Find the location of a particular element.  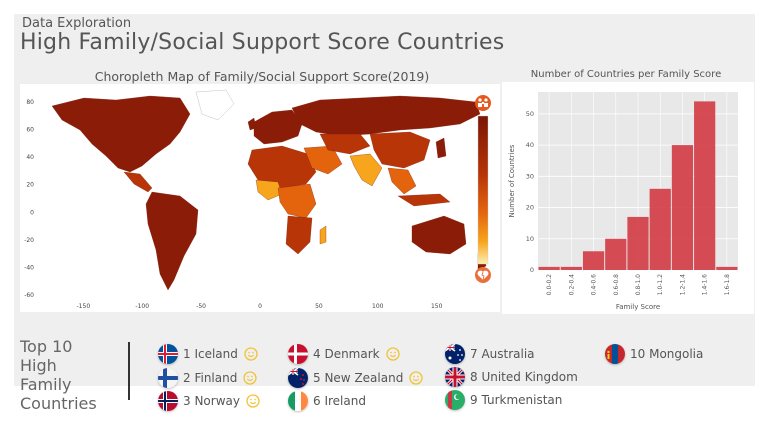

family-icon is located at coordinates (483, 103).